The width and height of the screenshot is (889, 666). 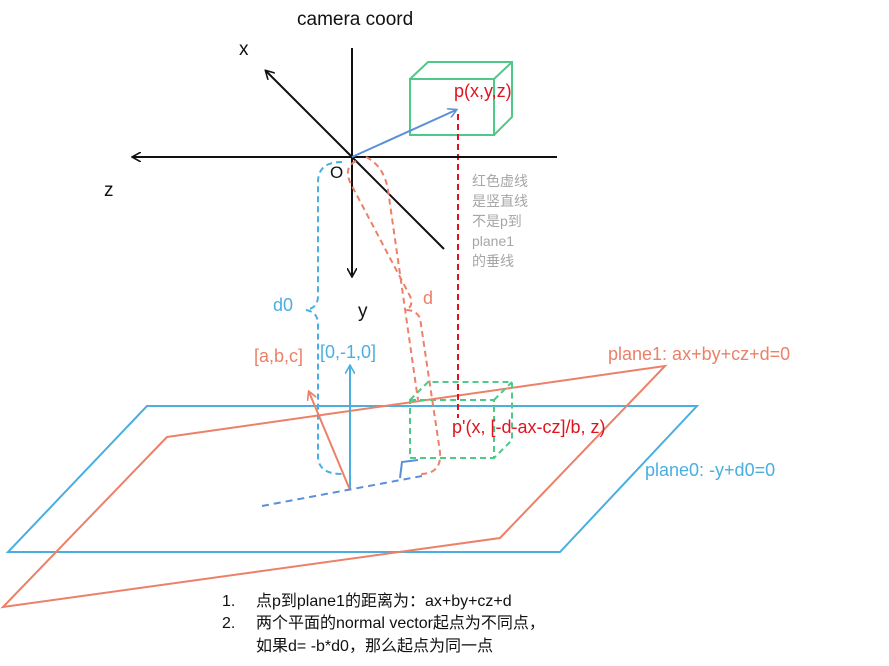 What do you see at coordinates (493, 261) in the screenshot?
I see `gray-note-line: 的垂线` at bounding box center [493, 261].